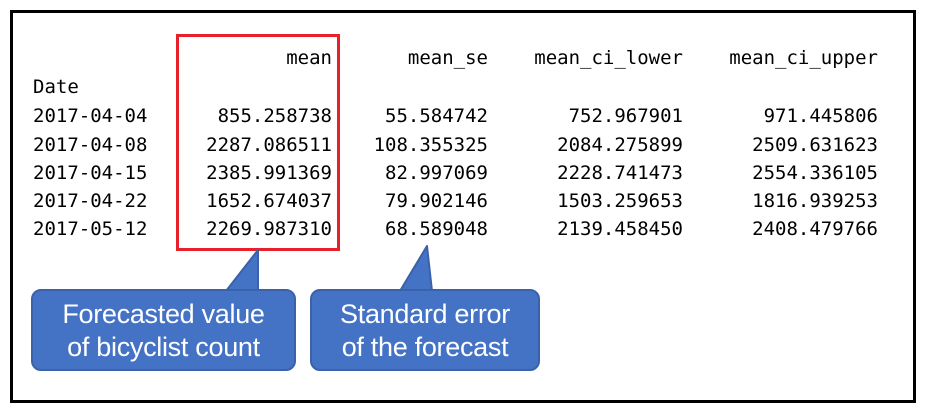 This screenshot has height=414, width=926. Describe the element at coordinates (309, 58) in the screenshot. I see `column-header-mean: mean` at that location.